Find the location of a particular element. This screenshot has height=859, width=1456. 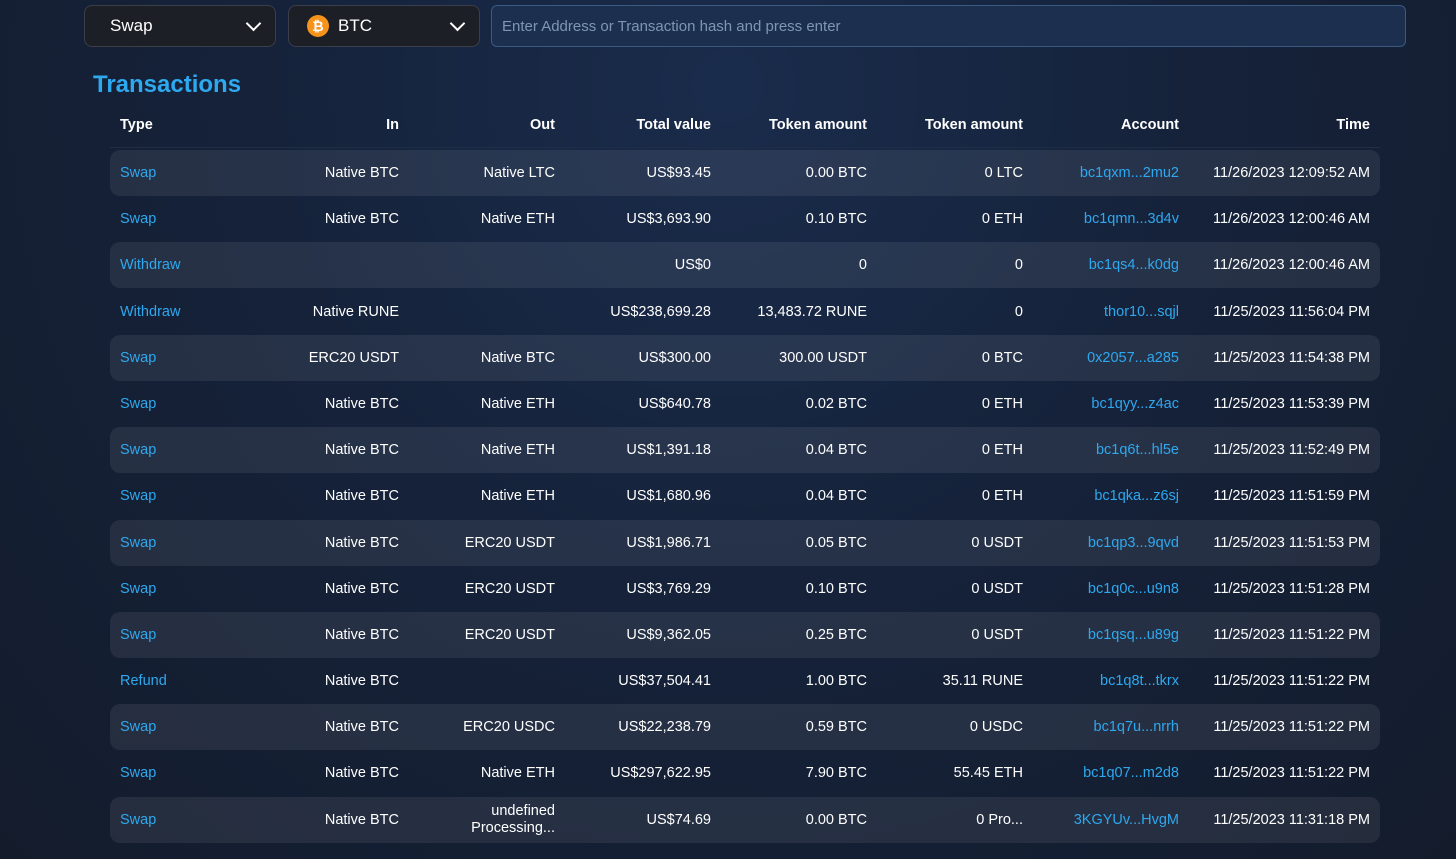

bitcoin-icon: ₿ is located at coordinates (318, 26).